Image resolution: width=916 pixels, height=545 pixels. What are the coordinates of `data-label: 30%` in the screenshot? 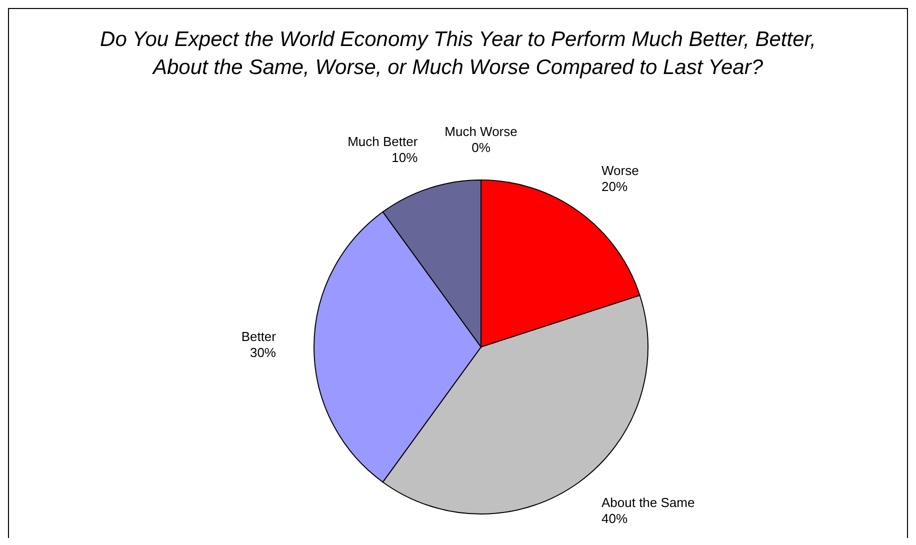 It's located at (263, 352).